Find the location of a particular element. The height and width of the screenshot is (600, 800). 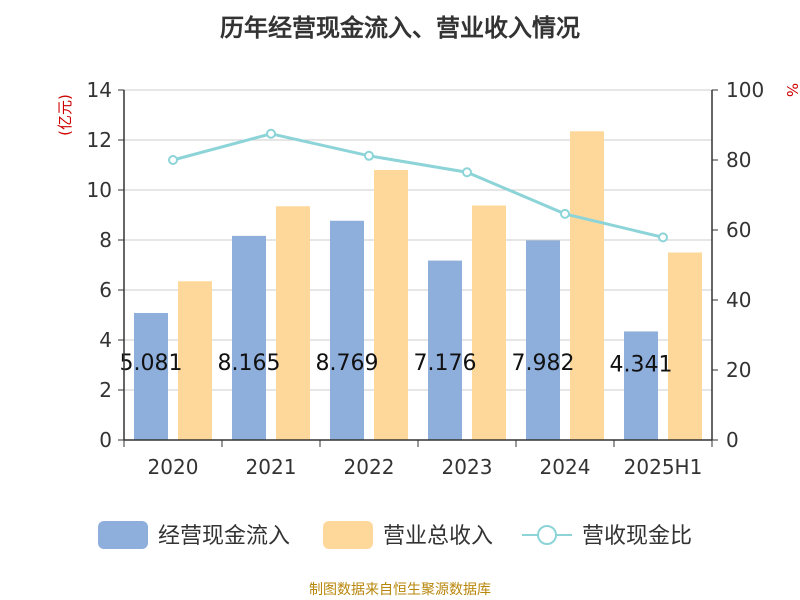

legend-label: 营收现金比 is located at coordinates (637, 536).